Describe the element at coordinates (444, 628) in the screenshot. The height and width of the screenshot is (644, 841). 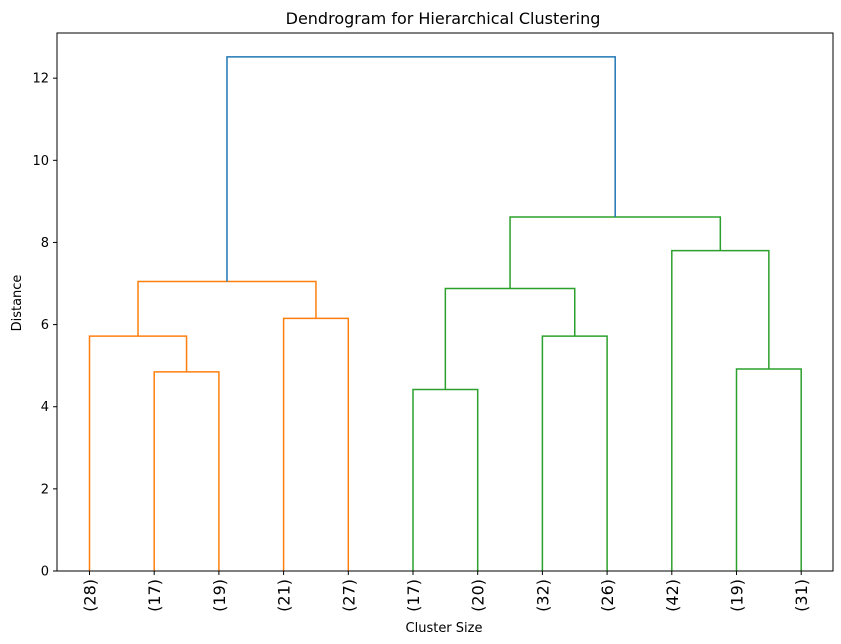
I see `x-axis-label: Cluster Size` at that location.